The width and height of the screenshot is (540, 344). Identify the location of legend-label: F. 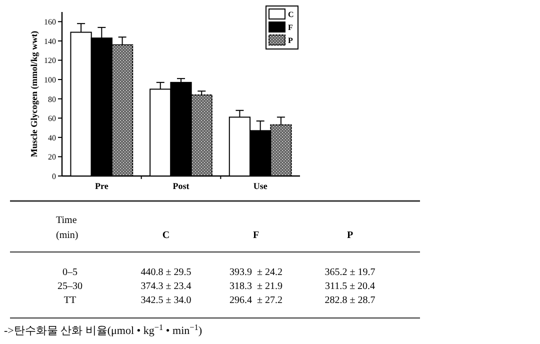
(290, 27).